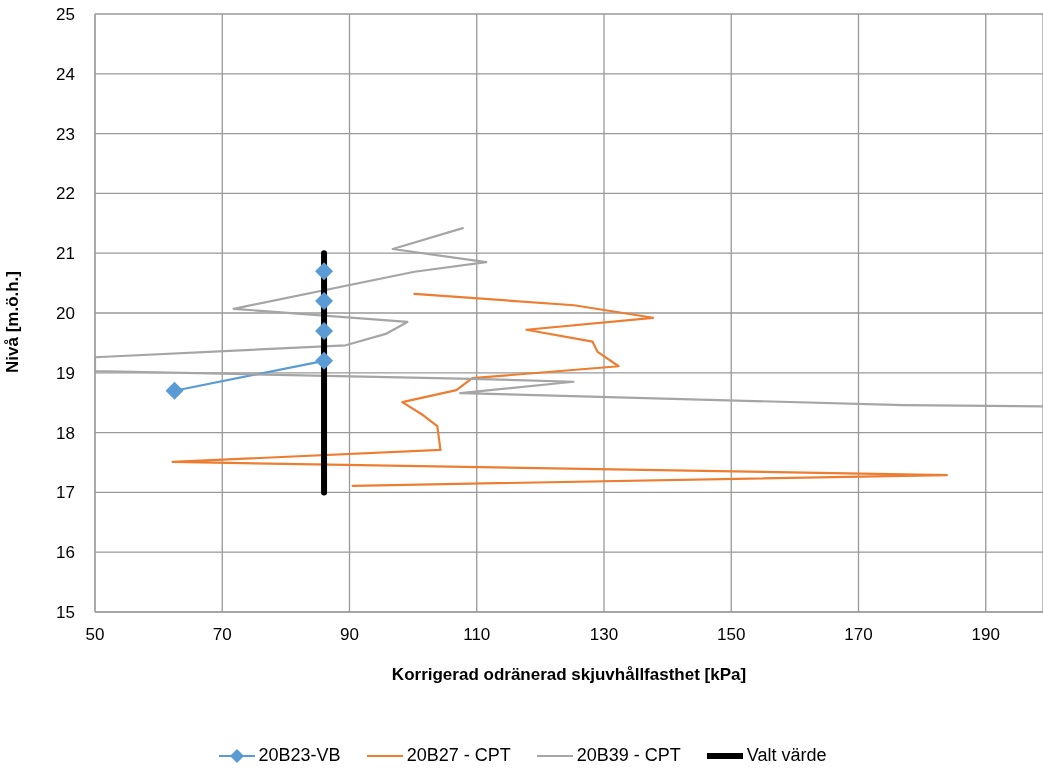 The image size is (1043, 776). Describe the element at coordinates (628, 755) in the screenshot. I see `legend-label: 20B39 - CPT` at that location.